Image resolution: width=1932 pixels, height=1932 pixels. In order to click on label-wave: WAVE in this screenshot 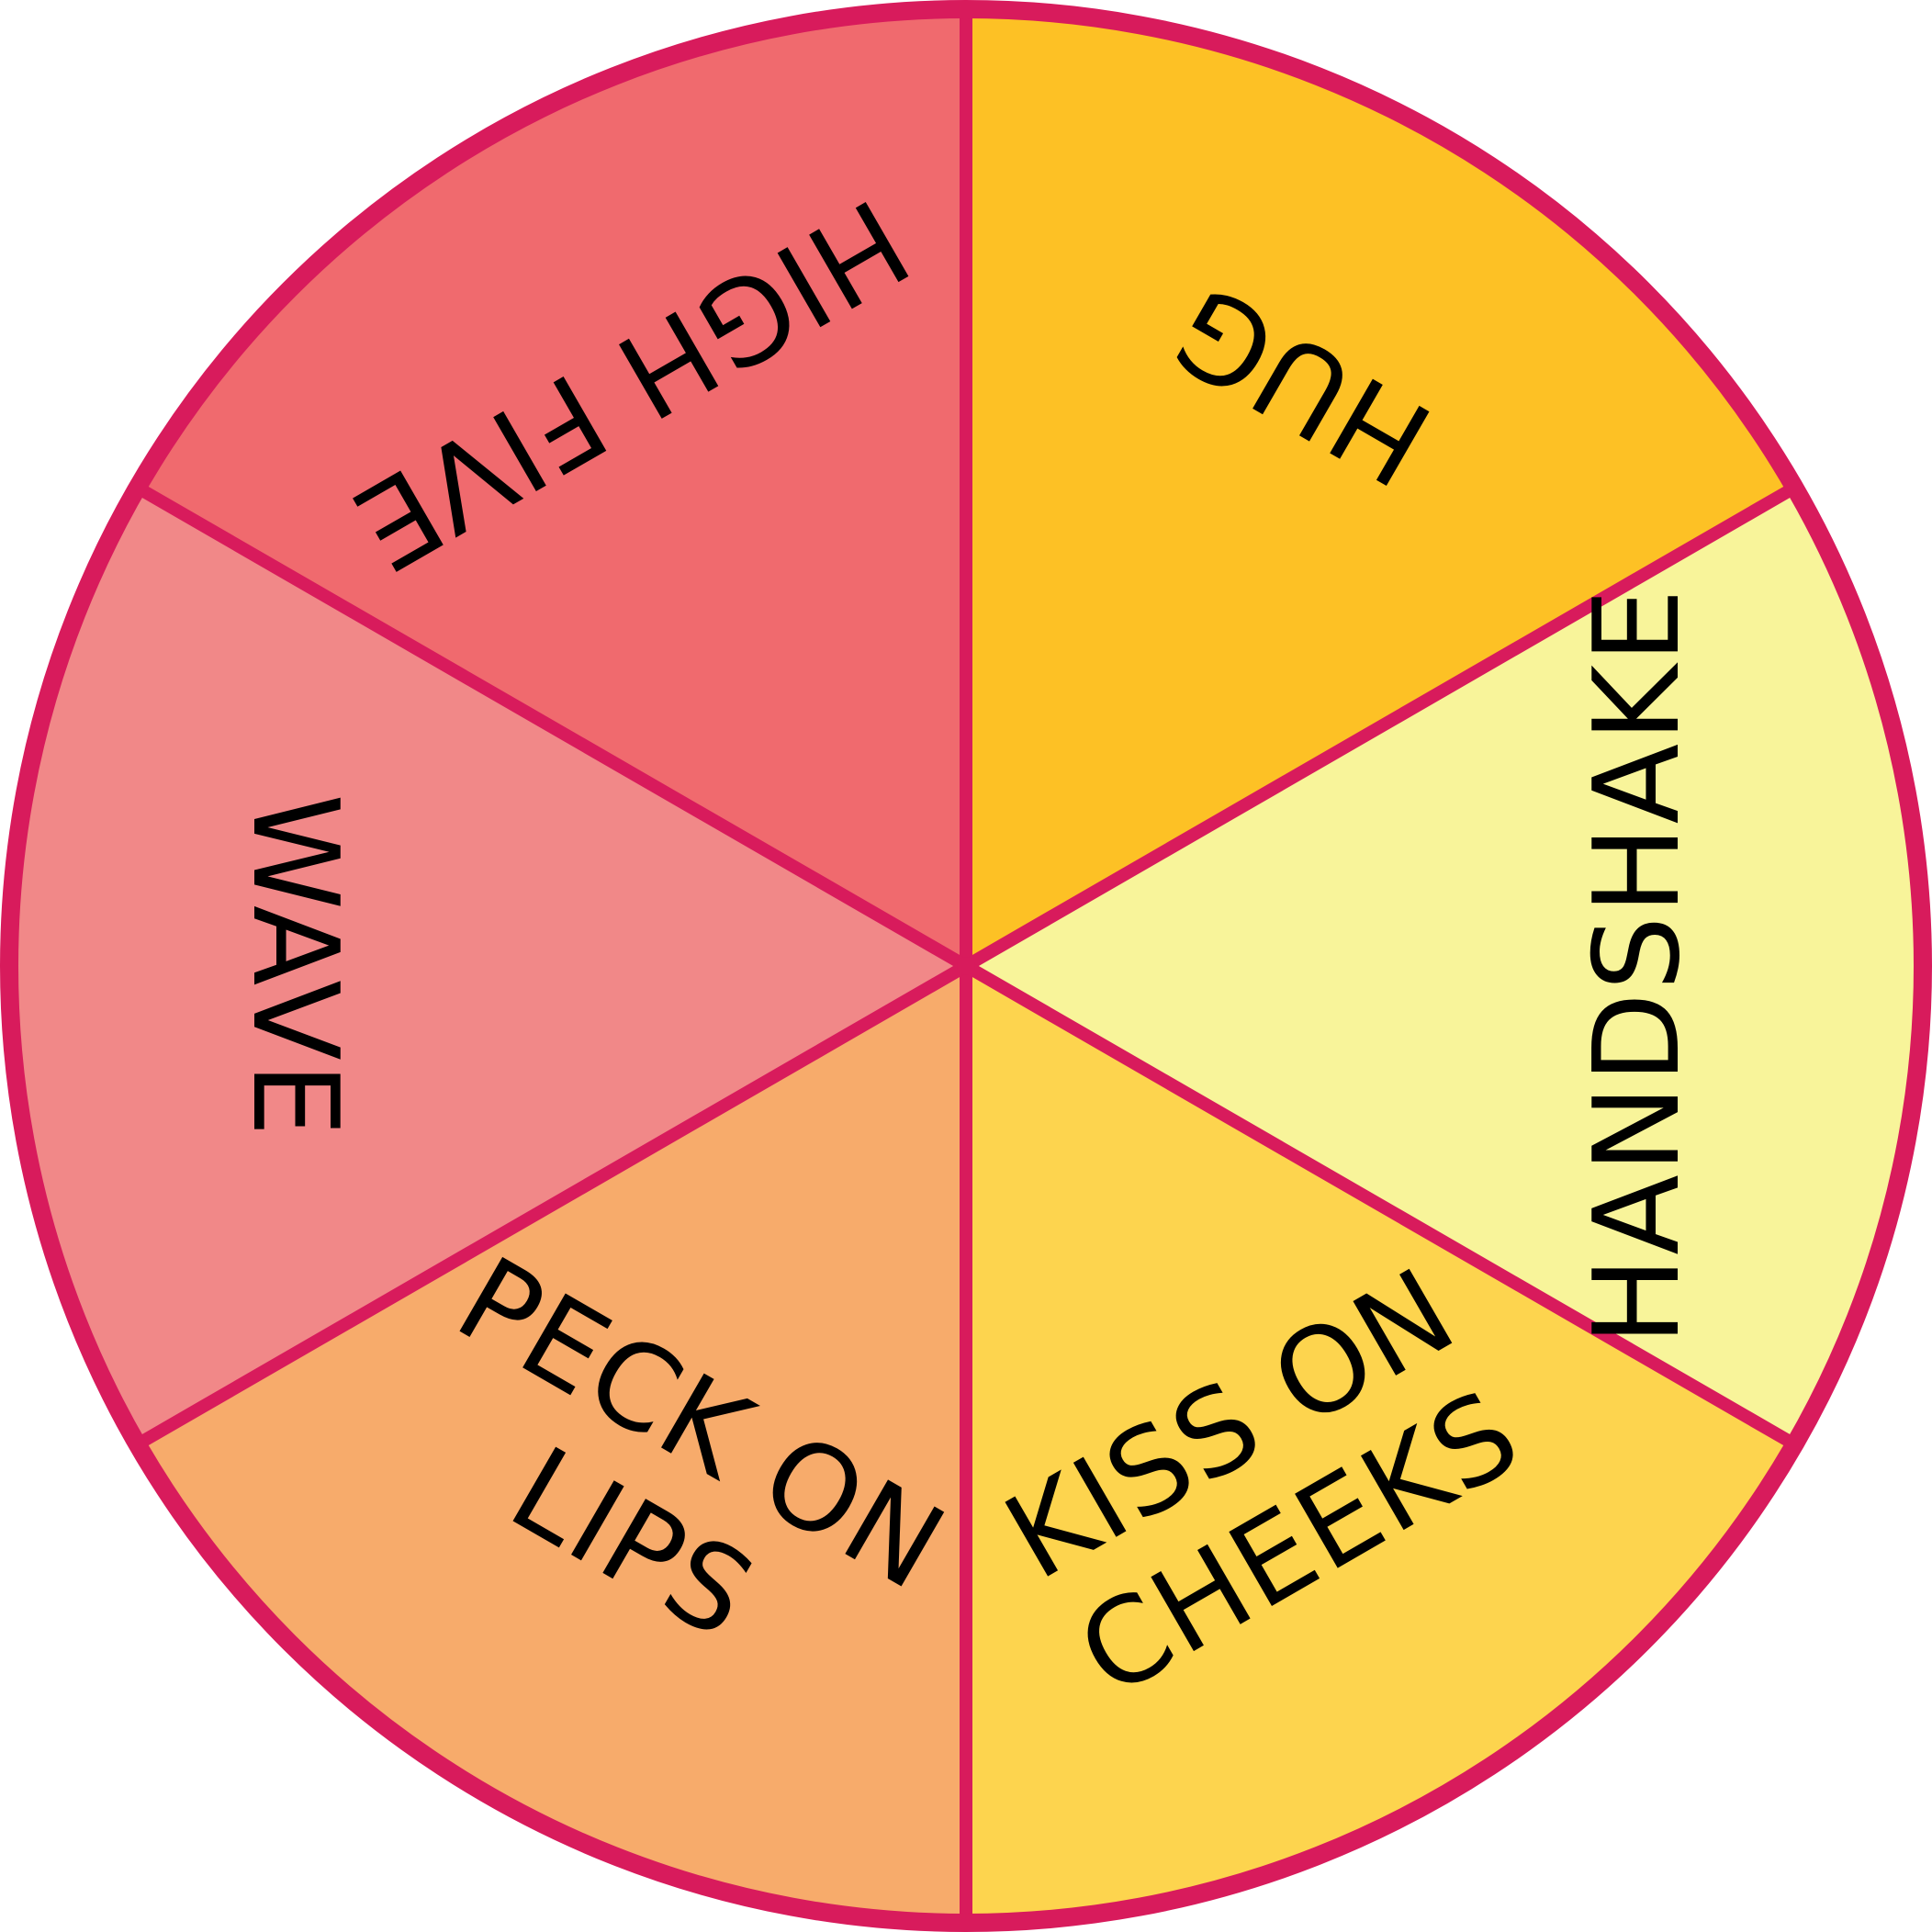, I will do `click(294, 965)`.